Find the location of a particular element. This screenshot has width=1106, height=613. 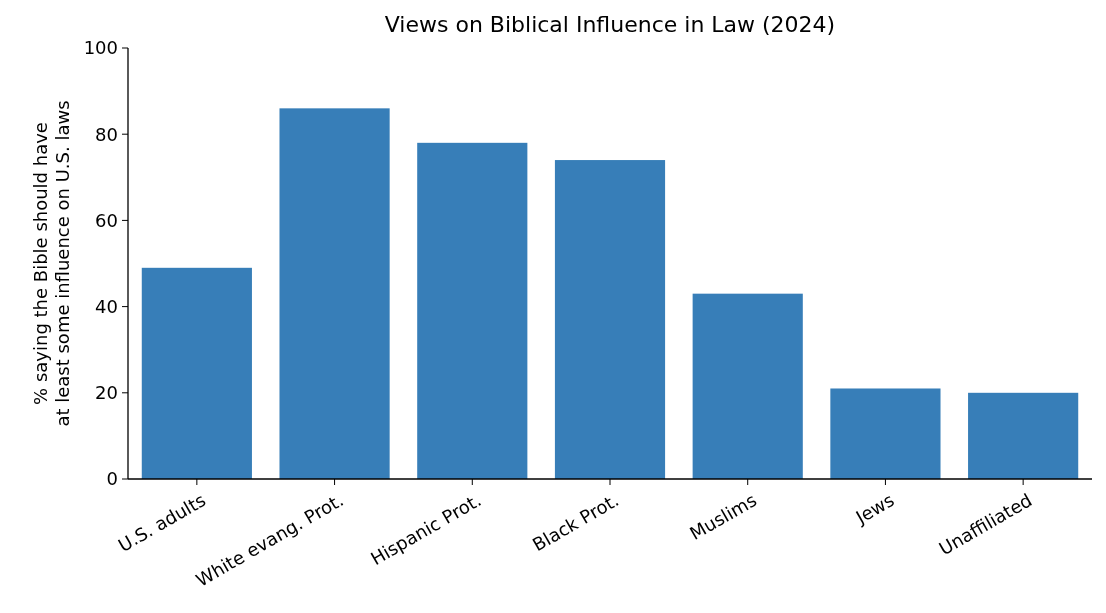

y-tick-label: 80 is located at coordinates (106, 134).